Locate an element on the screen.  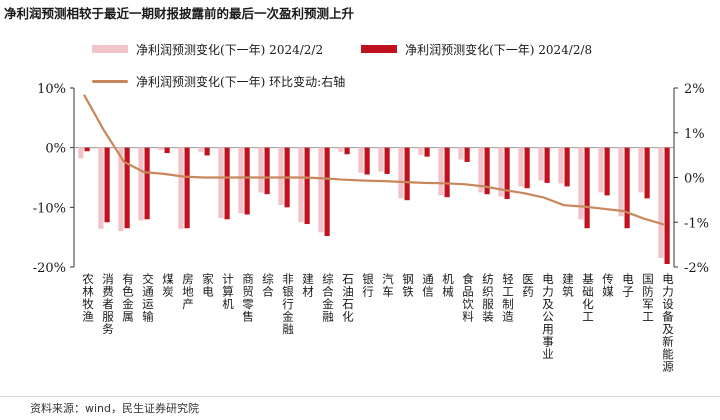
x-tick-label: 综合 is located at coordinates (268, 285).